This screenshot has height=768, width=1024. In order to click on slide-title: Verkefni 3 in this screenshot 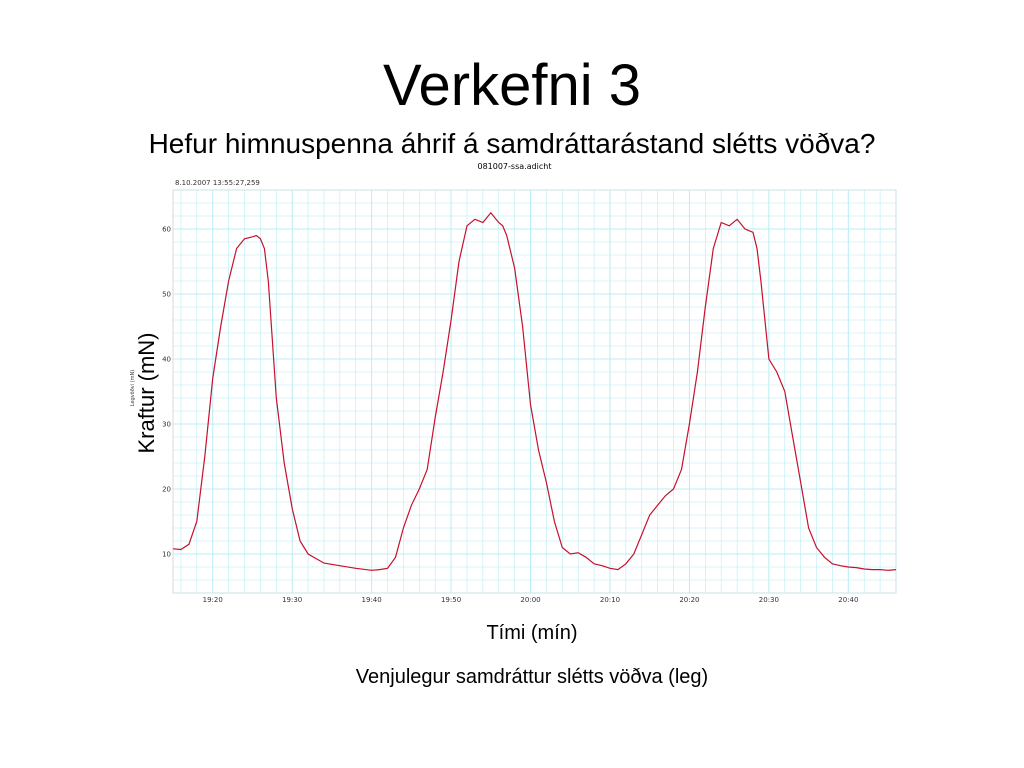, I will do `click(512, 85)`.